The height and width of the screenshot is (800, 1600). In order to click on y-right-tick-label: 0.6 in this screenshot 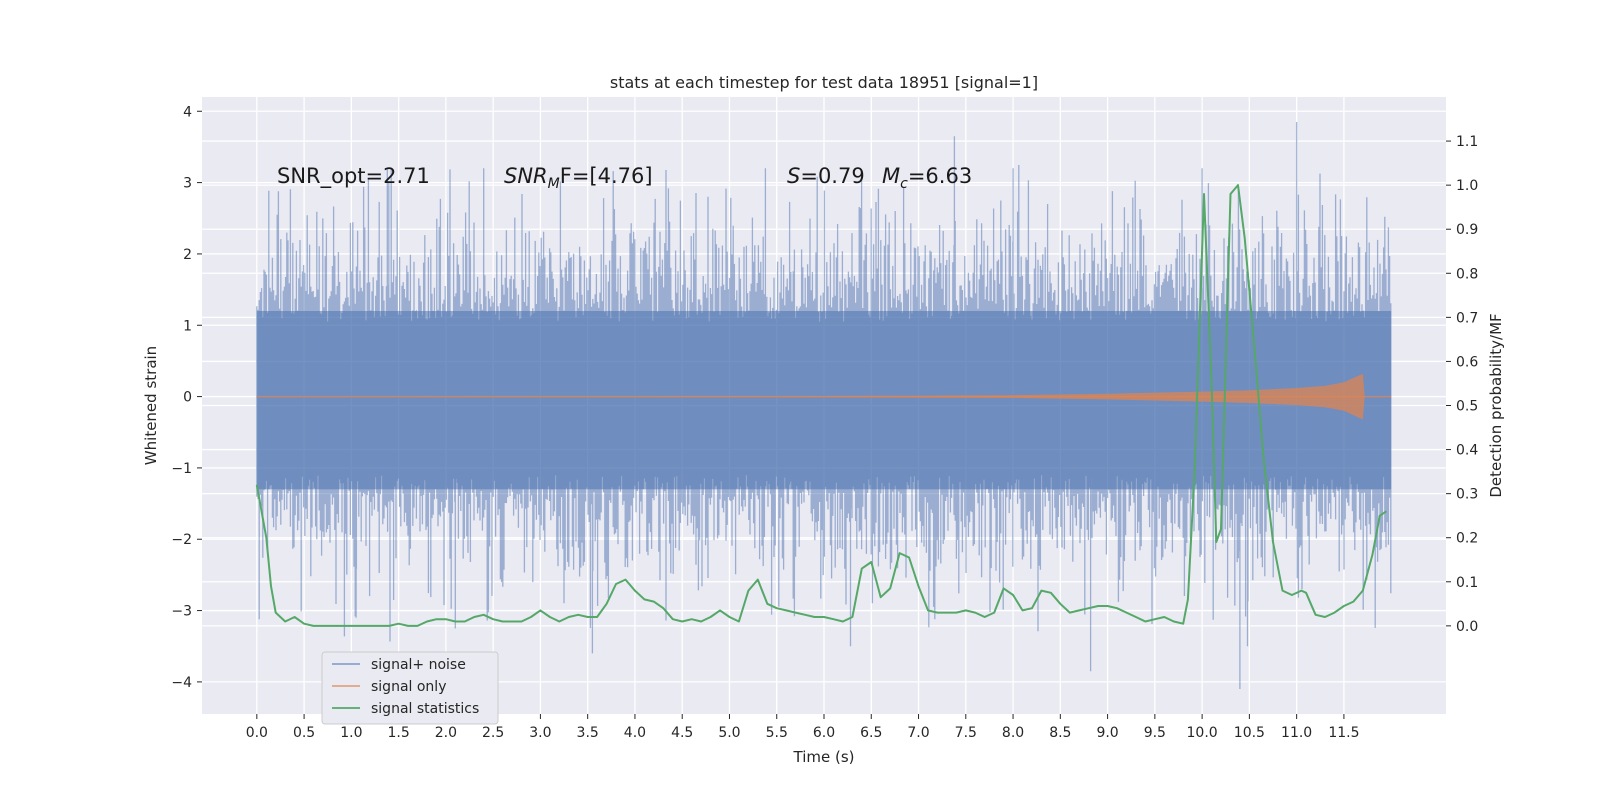, I will do `click(1467, 362)`.